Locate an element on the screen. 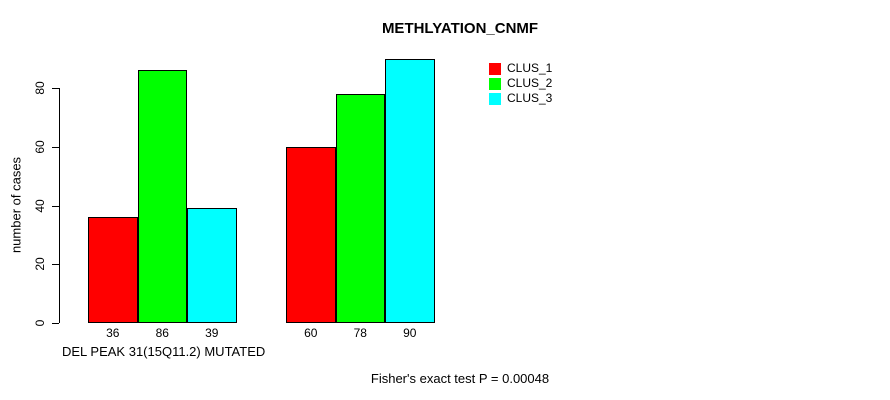  bar-value-label: 39 is located at coordinates (212, 333).